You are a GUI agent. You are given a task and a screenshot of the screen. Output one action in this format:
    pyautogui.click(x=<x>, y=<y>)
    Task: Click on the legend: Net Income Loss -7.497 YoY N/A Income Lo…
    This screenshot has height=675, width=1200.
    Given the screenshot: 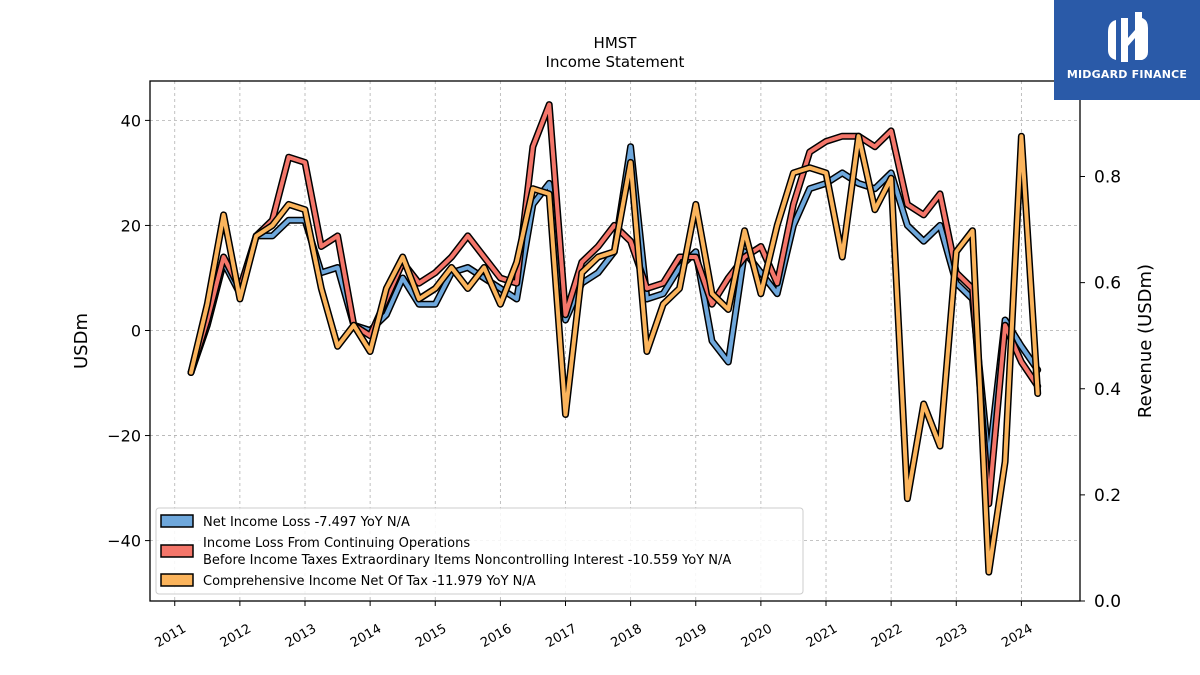 What is the action you would take?
    pyautogui.click(x=479, y=551)
    